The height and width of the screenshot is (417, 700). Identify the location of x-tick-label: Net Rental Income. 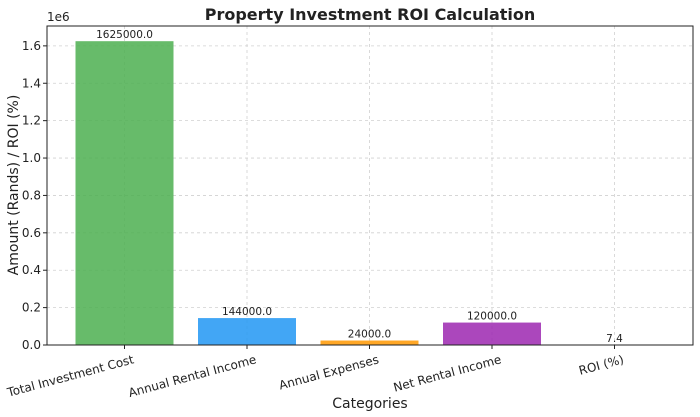
(447, 373).